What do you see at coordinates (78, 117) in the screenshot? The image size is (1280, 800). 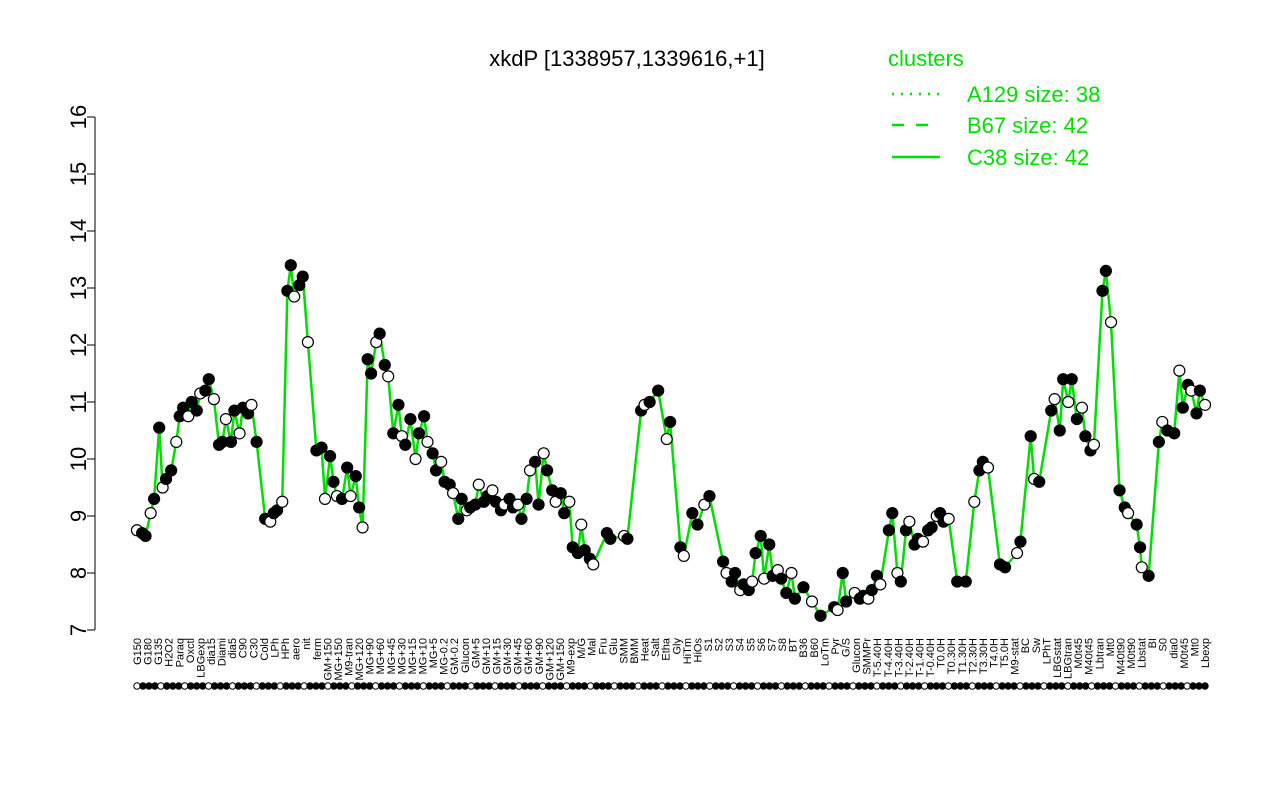 I see `y-tick-label: 16` at bounding box center [78, 117].